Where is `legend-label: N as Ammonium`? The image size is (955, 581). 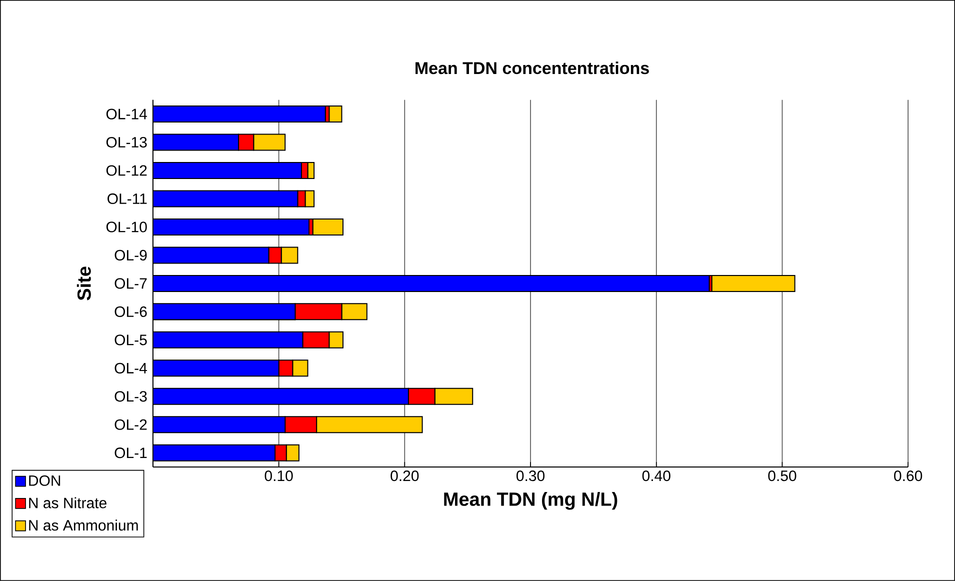
legend-label: N as Ammonium is located at coordinates (83, 525).